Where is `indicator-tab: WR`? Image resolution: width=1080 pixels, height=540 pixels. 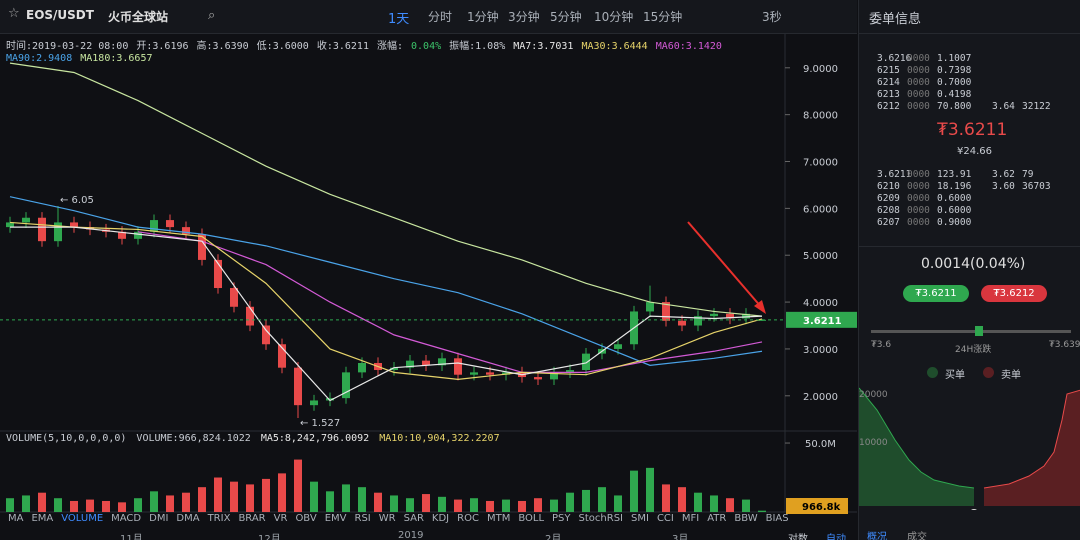
indicator-tab: WR is located at coordinates (387, 518).